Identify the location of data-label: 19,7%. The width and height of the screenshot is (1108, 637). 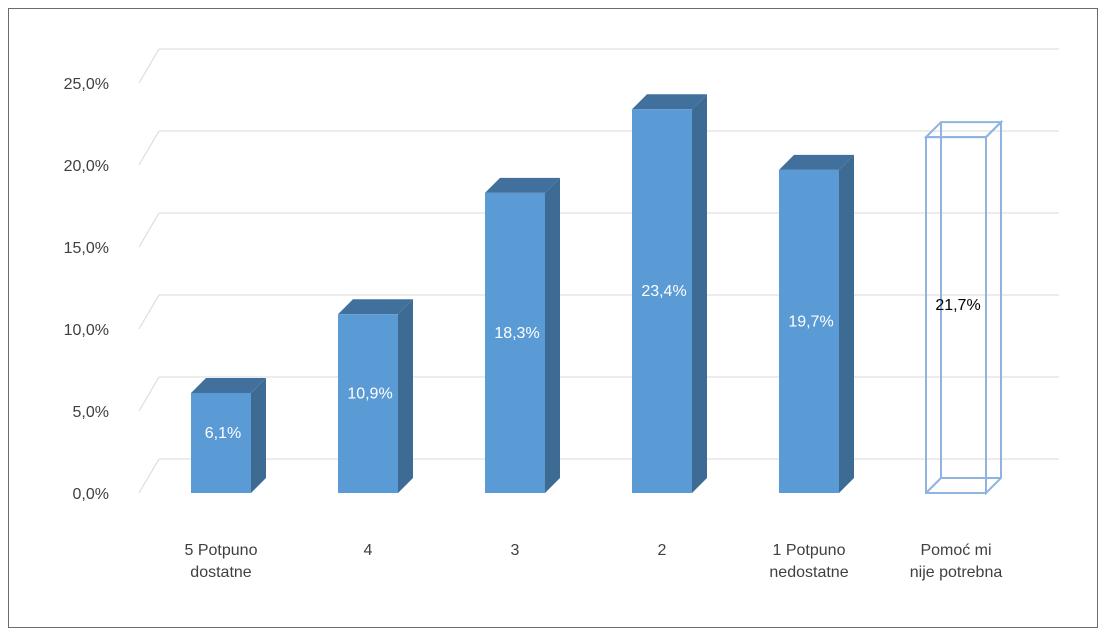
(810, 321).